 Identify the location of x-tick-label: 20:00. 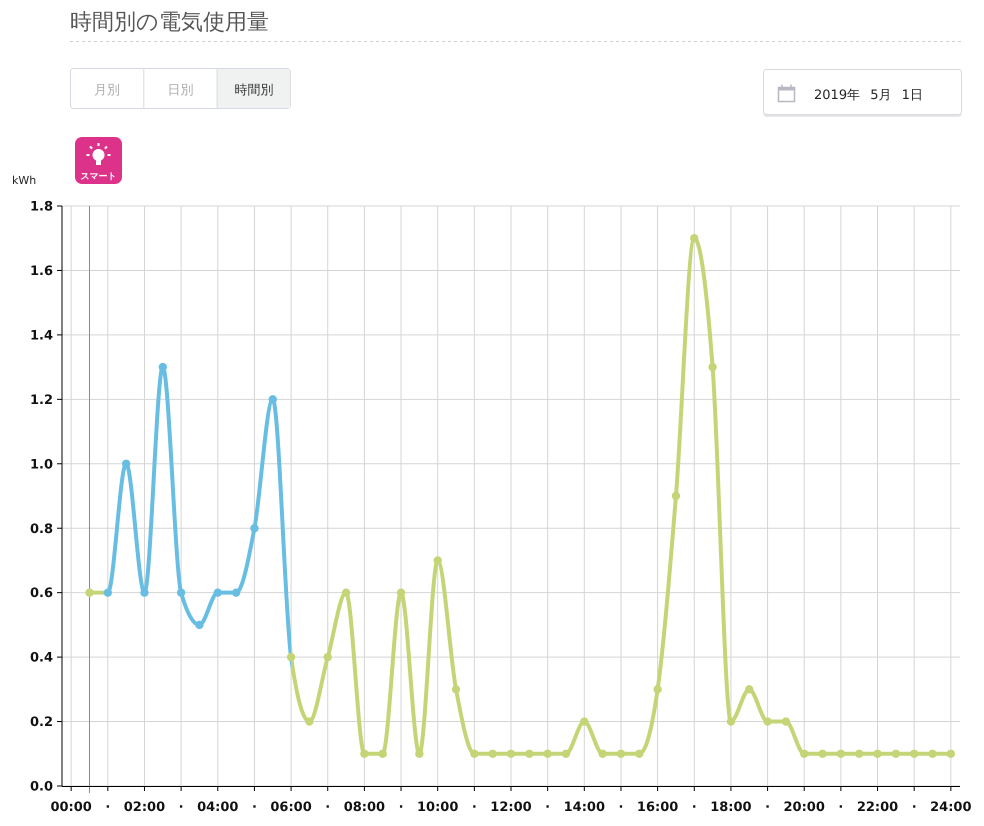
(804, 807).